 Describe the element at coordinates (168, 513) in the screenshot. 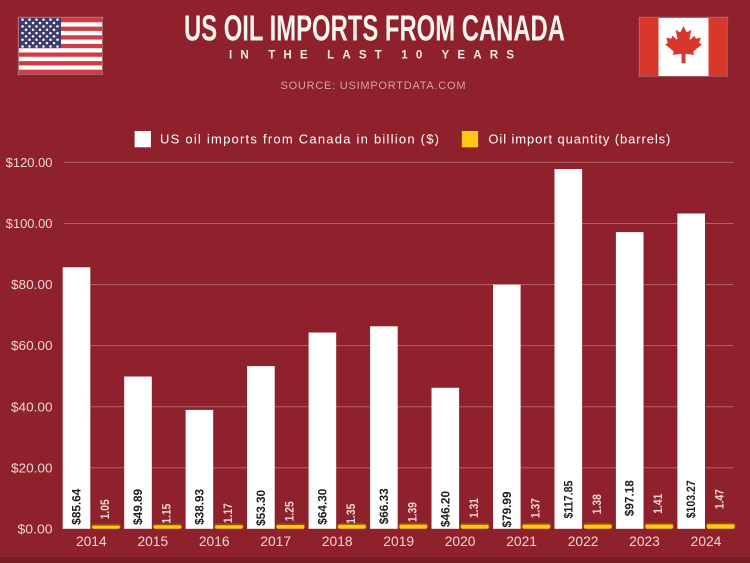

I see `svg-text: 1.15` at that location.